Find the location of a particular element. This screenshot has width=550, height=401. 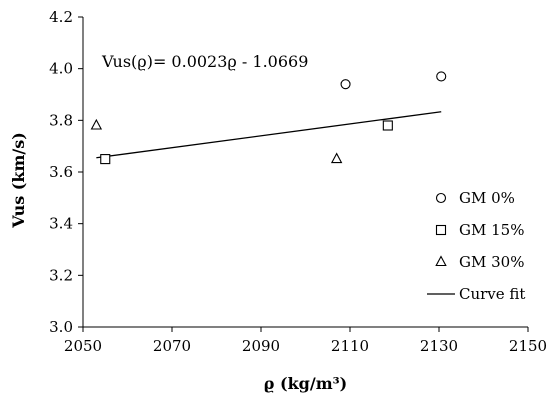

x-tick-label: 2070 is located at coordinates (172, 346).